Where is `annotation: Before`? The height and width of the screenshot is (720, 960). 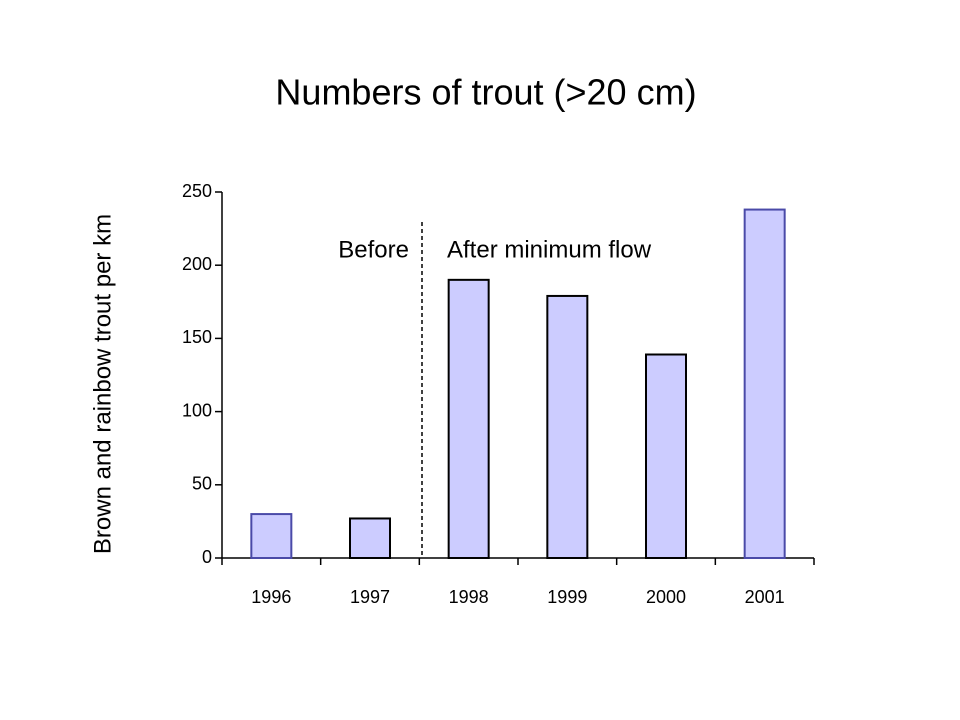
annotation: Before is located at coordinates (373, 249).